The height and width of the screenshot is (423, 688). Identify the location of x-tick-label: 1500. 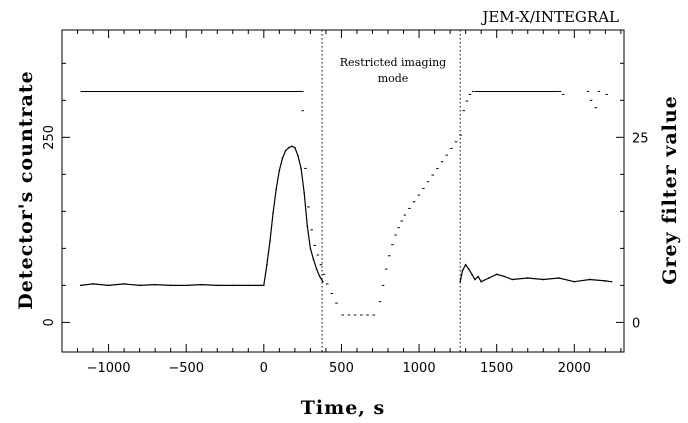
(496, 368).